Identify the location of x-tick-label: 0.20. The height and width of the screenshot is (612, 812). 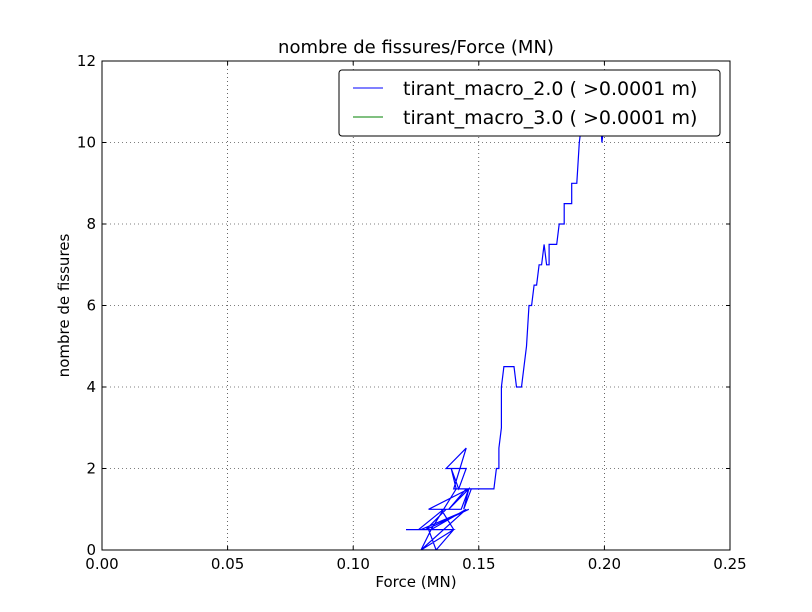
(604, 564).